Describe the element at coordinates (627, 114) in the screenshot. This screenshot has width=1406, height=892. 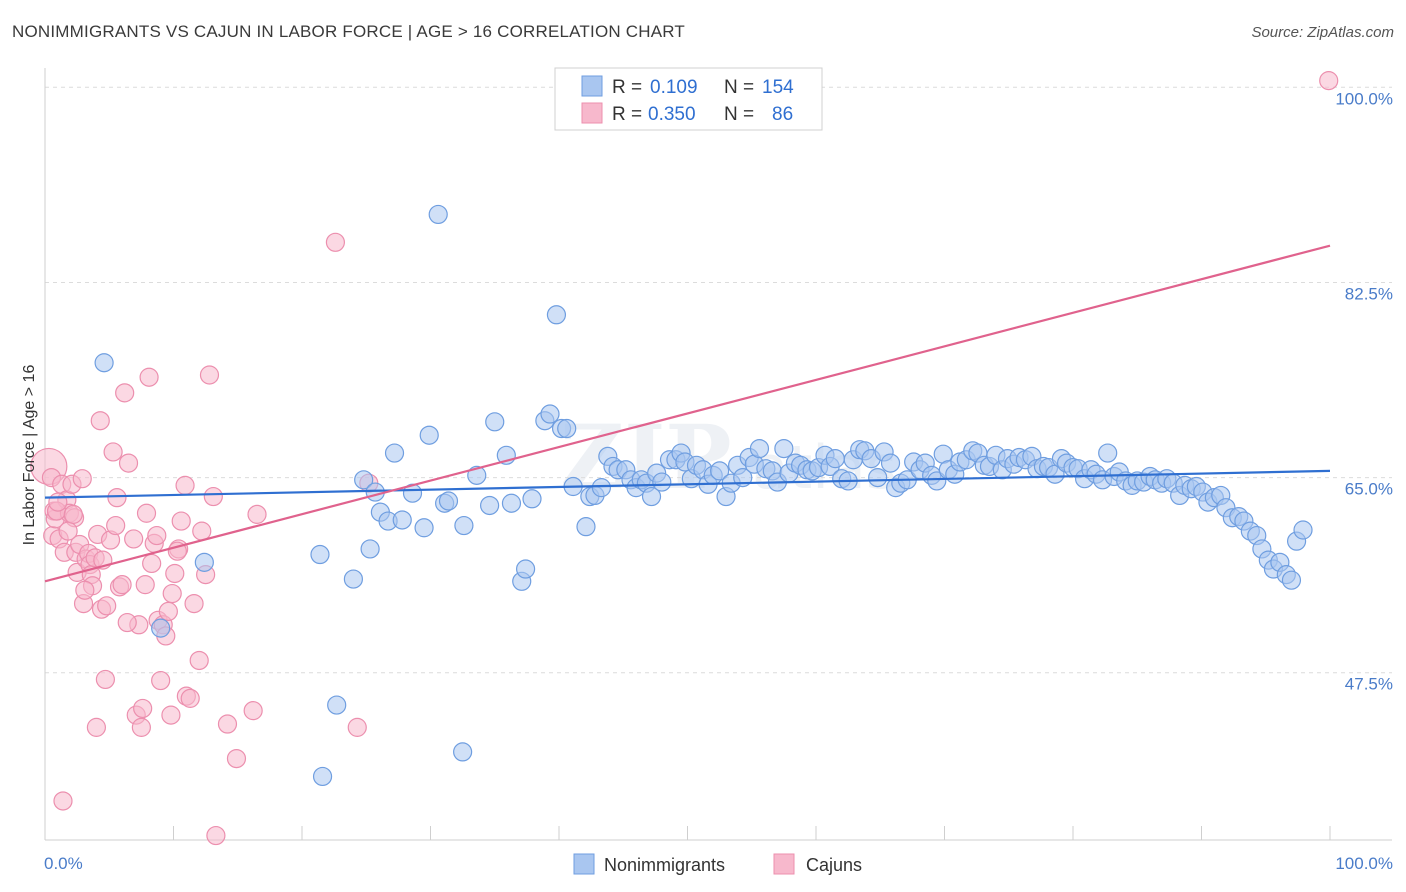
I see `legend-r-label-2: R =` at that location.